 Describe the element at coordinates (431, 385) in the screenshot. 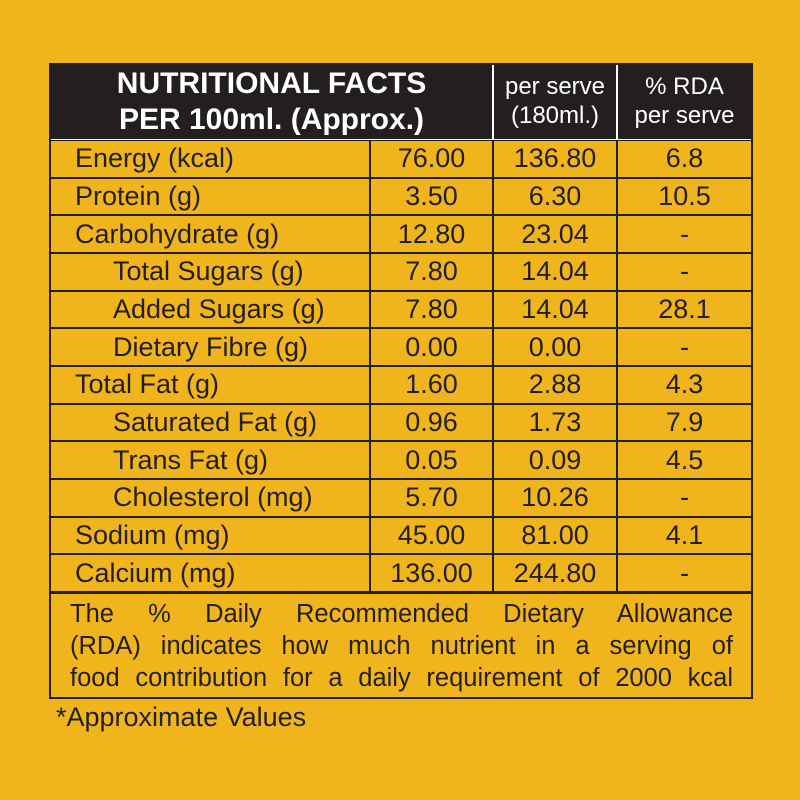

I see `nutrient-value: 1.60` at that location.